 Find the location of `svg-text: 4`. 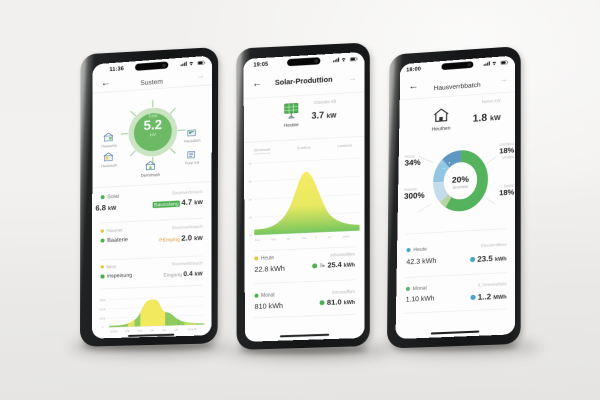

svg-text: 4 is located at coordinates (316, 237).